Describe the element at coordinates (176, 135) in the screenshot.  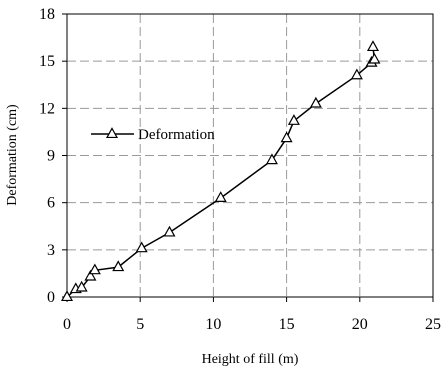
I see `legend-label: Deformation` at that location.